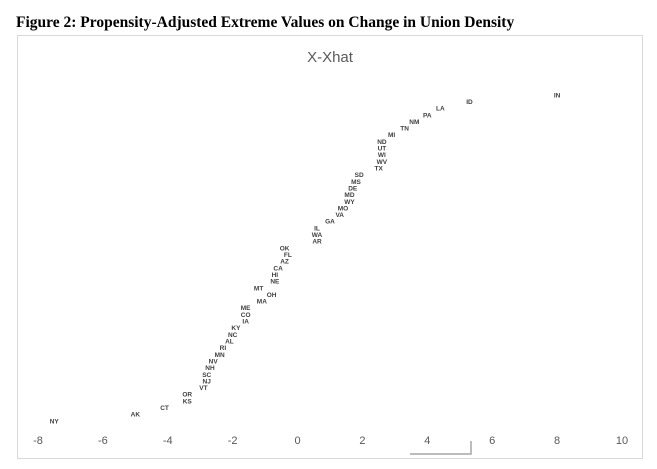 This screenshot has width=657, height=469. What do you see at coordinates (404, 129) in the screenshot?
I see `point-label-tn: TN` at bounding box center [404, 129].